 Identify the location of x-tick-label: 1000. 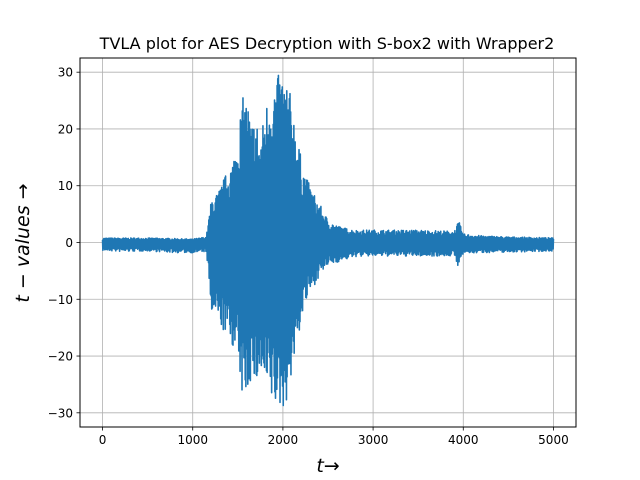
(192, 440).